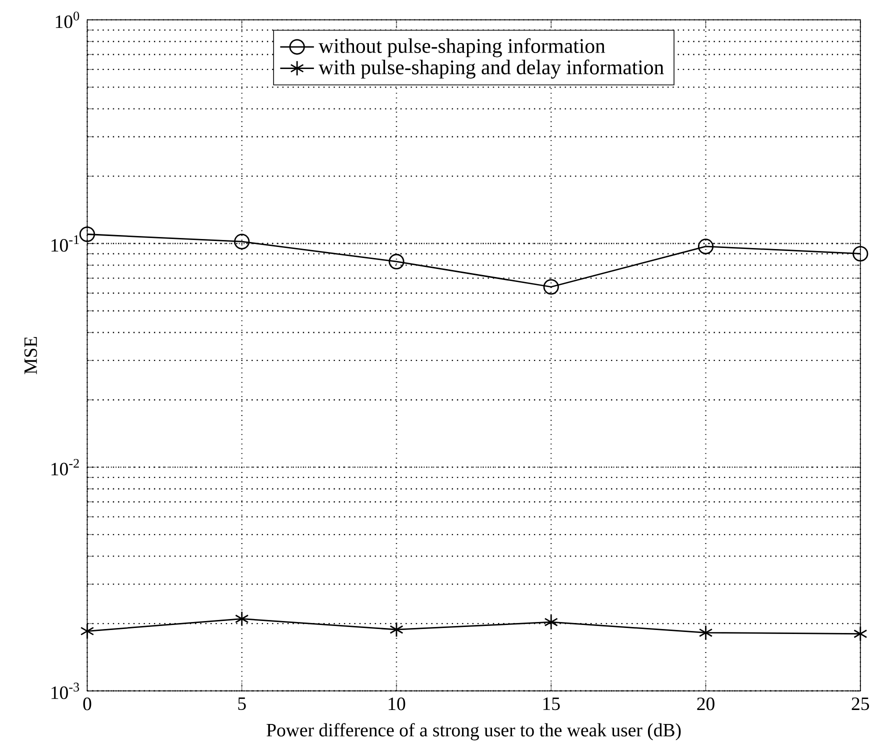 The image size is (876, 754). What do you see at coordinates (65, 243) in the screenshot?
I see `y-tick-label: 10$^{-1}$` at bounding box center [65, 243].